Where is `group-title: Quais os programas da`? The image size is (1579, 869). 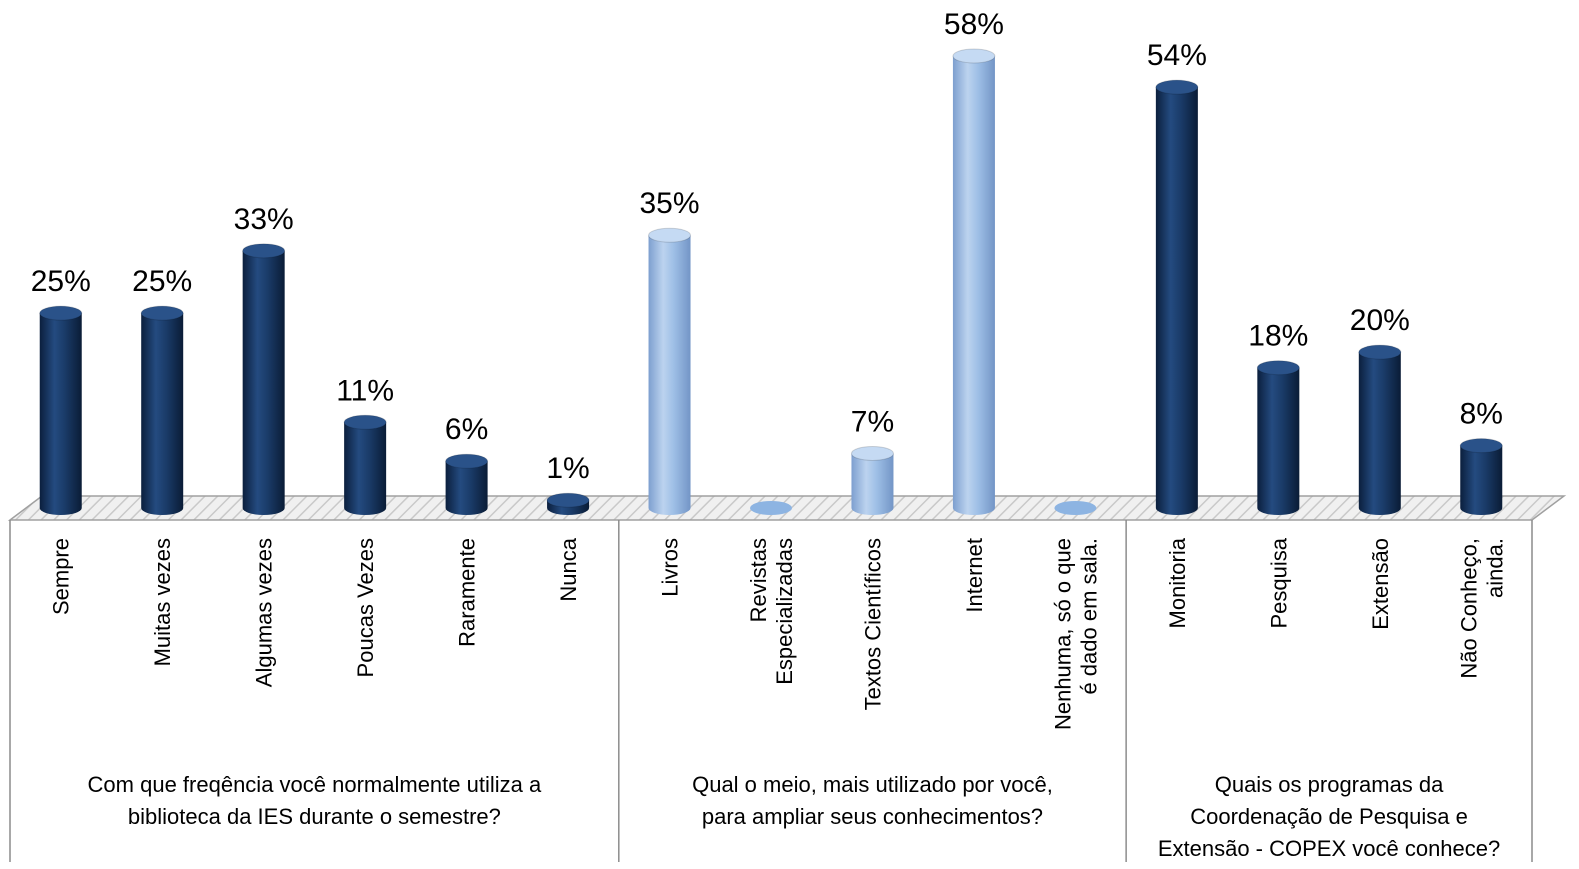 group-title: Quais os programas da is located at coordinates (1329, 784).